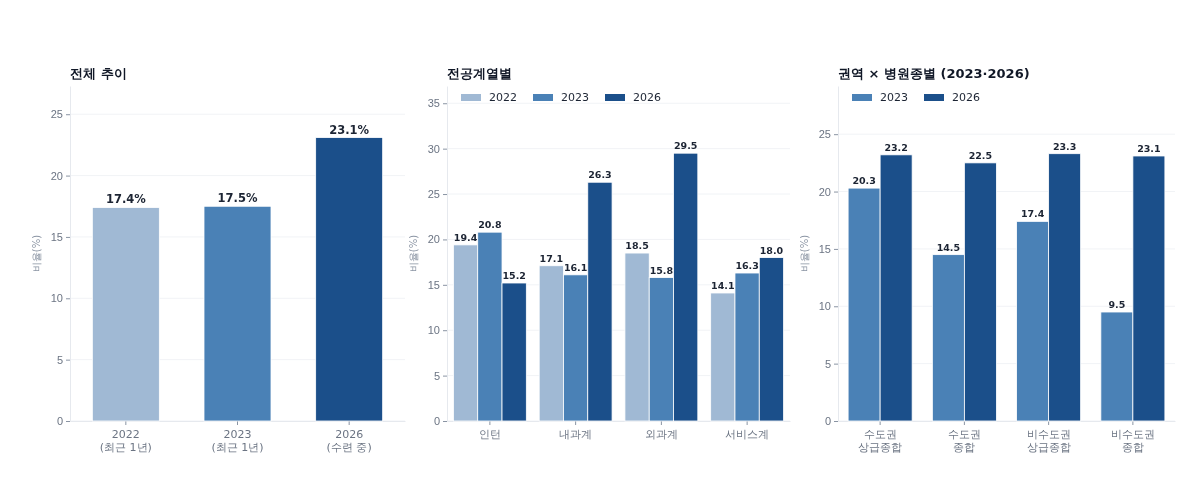 The width and height of the screenshot is (1186, 493). What do you see at coordinates (723, 285) in the screenshot?
I see `data-label: 14.1` at bounding box center [723, 285].